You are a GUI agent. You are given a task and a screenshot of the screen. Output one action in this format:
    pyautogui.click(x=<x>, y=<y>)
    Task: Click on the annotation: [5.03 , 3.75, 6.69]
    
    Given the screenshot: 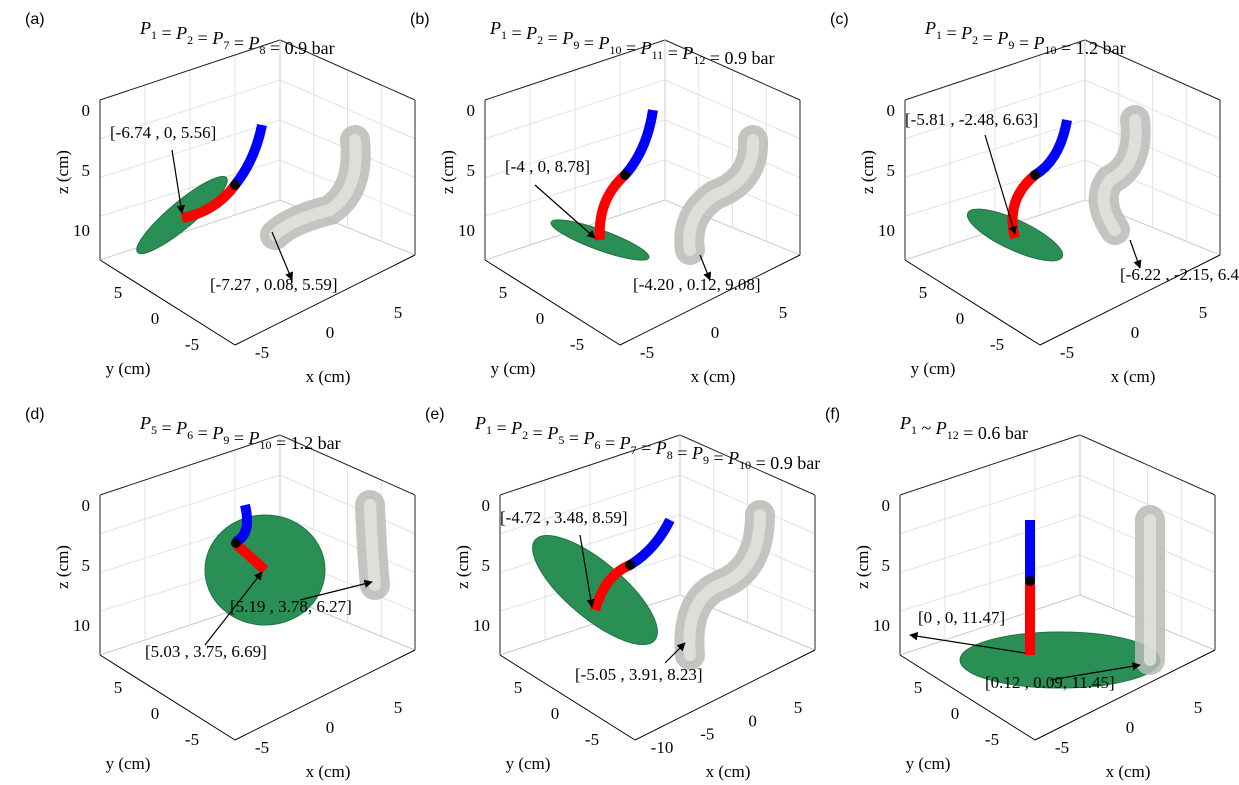 What is the action you would take?
    pyautogui.click(x=206, y=651)
    